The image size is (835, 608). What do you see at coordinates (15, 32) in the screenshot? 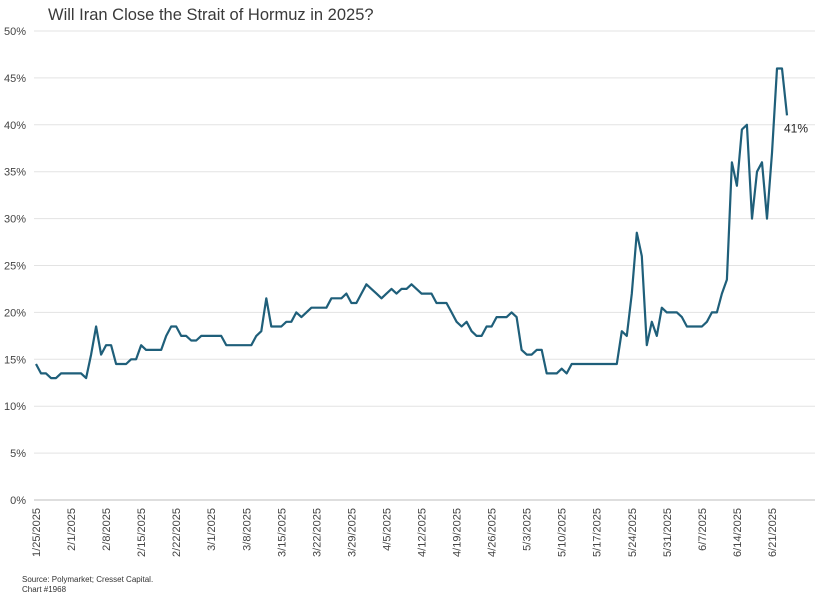
I see `y-tick-label: 50%` at bounding box center [15, 32].